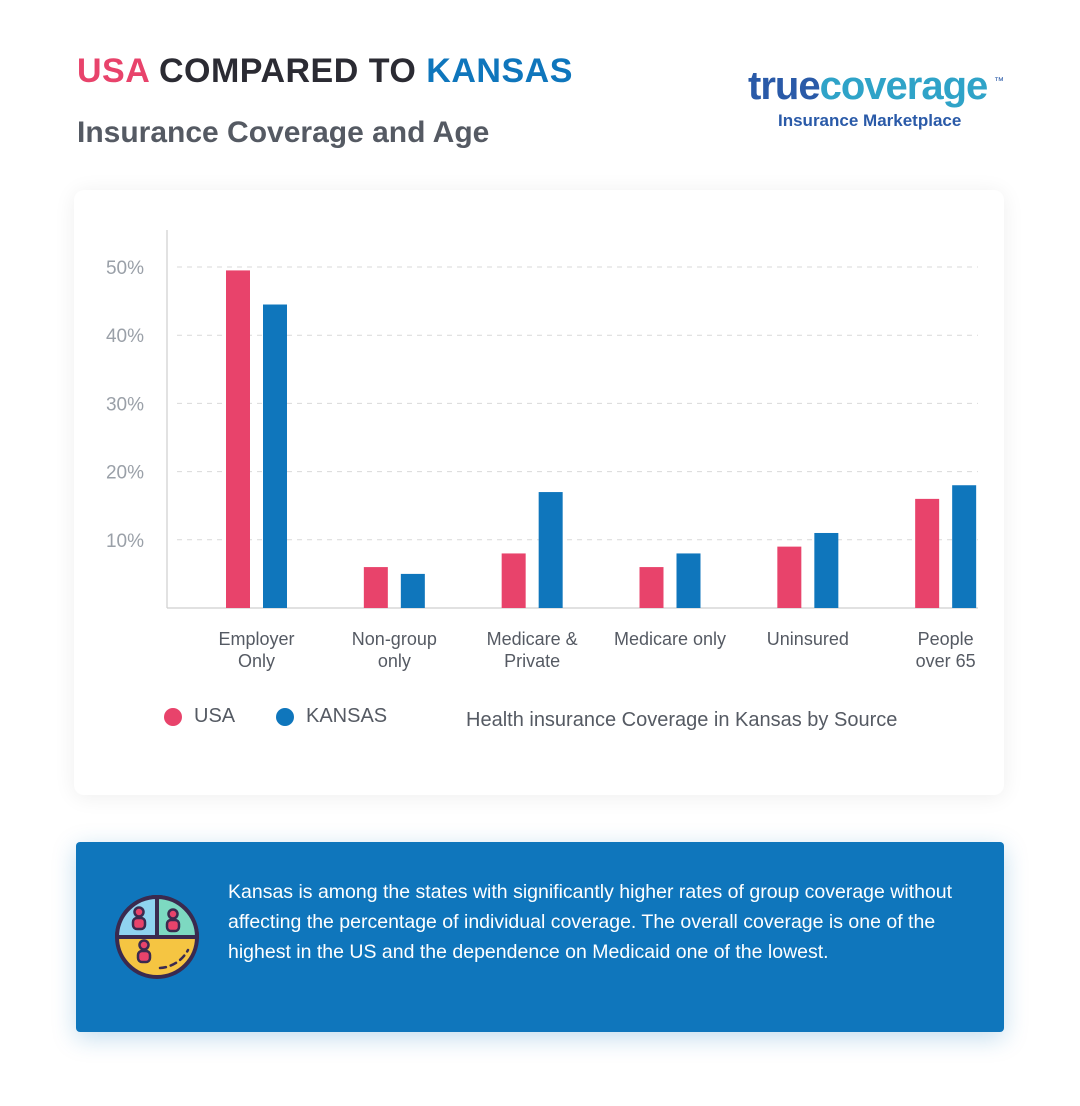 The image size is (1080, 1106). I want to click on x-tick-label: Medicare only, so click(670, 639).